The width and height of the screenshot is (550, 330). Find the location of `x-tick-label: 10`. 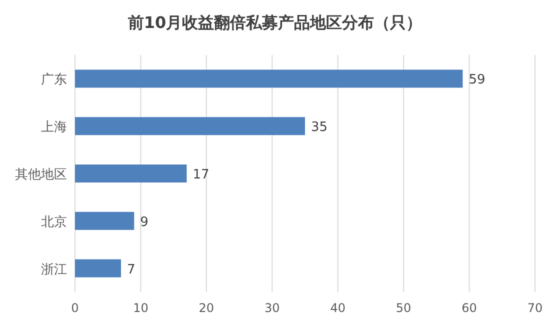

x-tick-label: 10 is located at coordinates (140, 308).